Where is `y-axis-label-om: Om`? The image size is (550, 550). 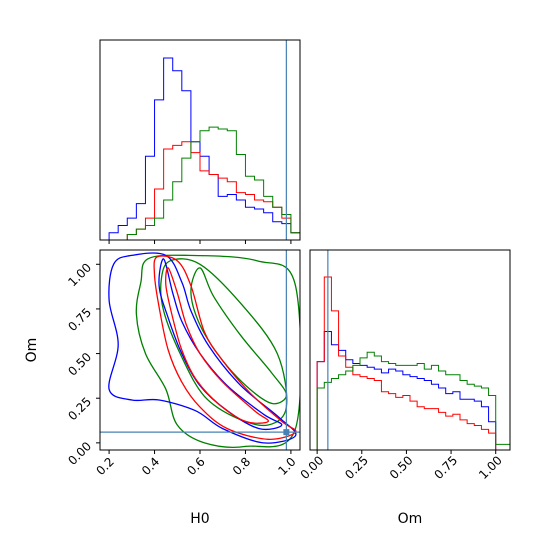 y-axis-label-om: Om is located at coordinates (32, 350).